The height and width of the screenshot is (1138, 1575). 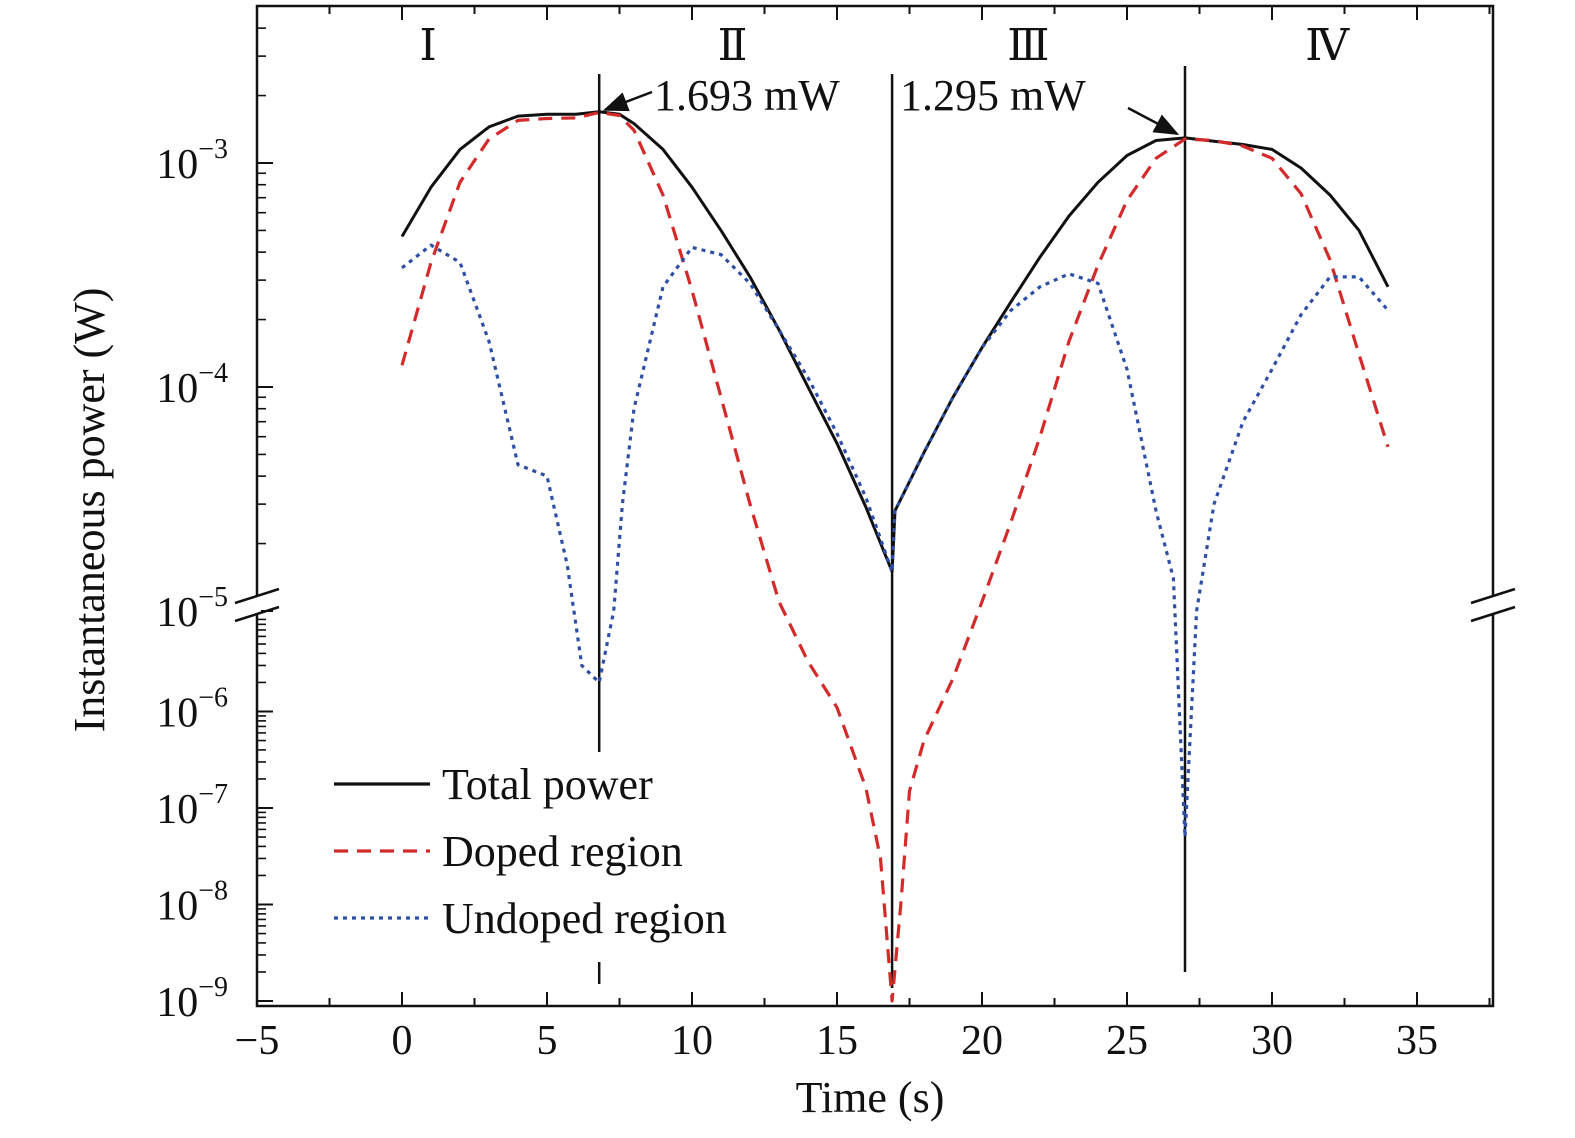 What do you see at coordinates (982, 1041) in the screenshot?
I see `x-tick-label: 20` at bounding box center [982, 1041].